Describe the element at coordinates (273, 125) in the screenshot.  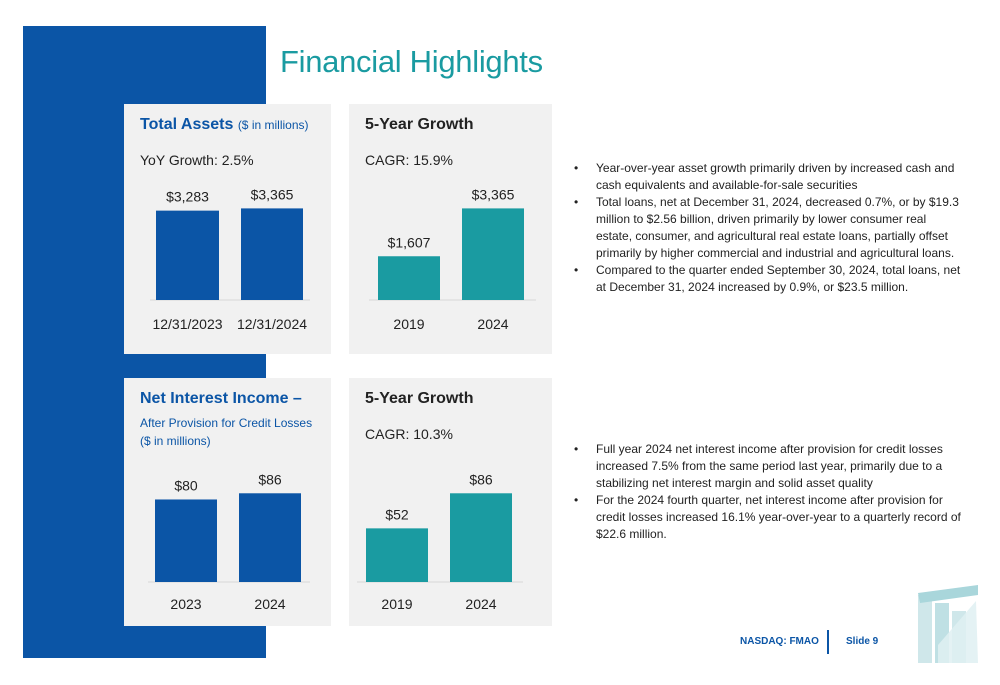
I see `total-assets-unit: ($ in millions)` at that location.